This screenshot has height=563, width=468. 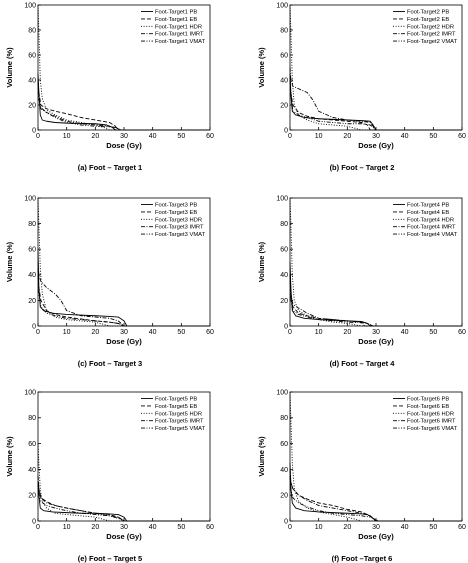 I want to click on legend-label: Foot-Target2 HDR, so click(x=430, y=27).